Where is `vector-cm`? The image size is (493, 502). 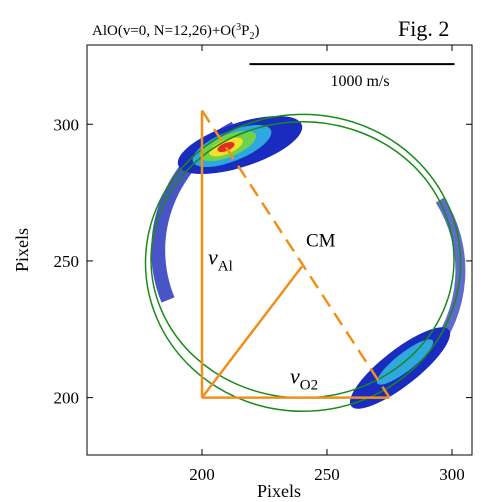
vector-cm is located at coordinates (252, 332).